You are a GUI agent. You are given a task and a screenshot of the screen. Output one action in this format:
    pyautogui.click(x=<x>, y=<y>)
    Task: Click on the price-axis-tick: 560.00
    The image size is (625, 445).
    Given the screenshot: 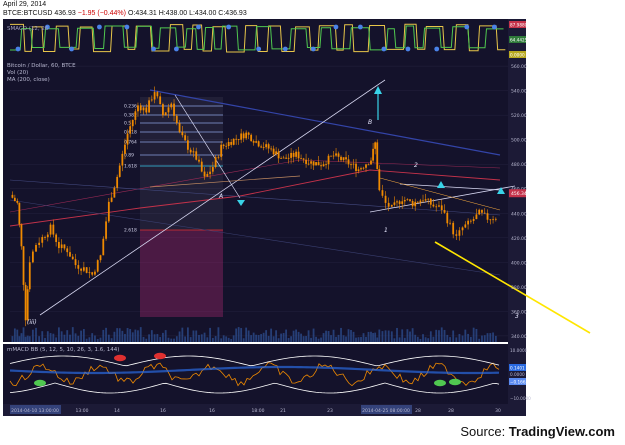 What is the action you would take?
    pyautogui.click(x=519, y=67)
    